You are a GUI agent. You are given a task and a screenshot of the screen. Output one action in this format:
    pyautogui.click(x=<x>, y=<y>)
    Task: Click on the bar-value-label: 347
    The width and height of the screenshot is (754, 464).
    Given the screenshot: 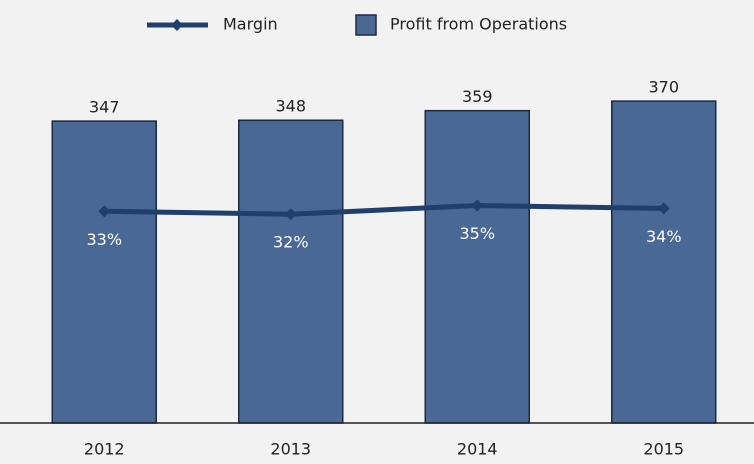 What is the action you would take?
    pyautogui.click(x=104, y=107)
    